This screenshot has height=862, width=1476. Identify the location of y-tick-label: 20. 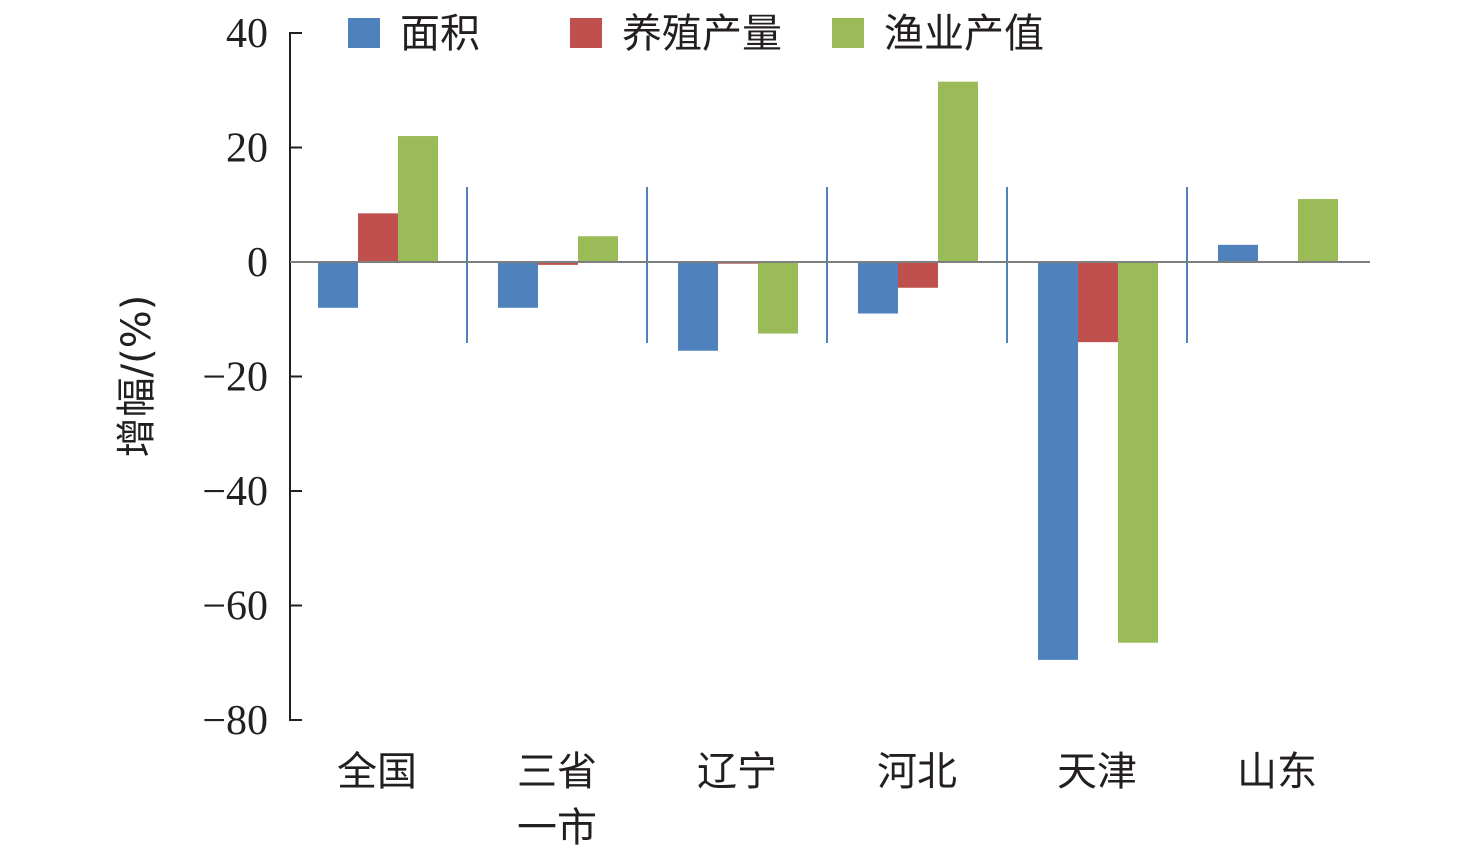
(247, 149).